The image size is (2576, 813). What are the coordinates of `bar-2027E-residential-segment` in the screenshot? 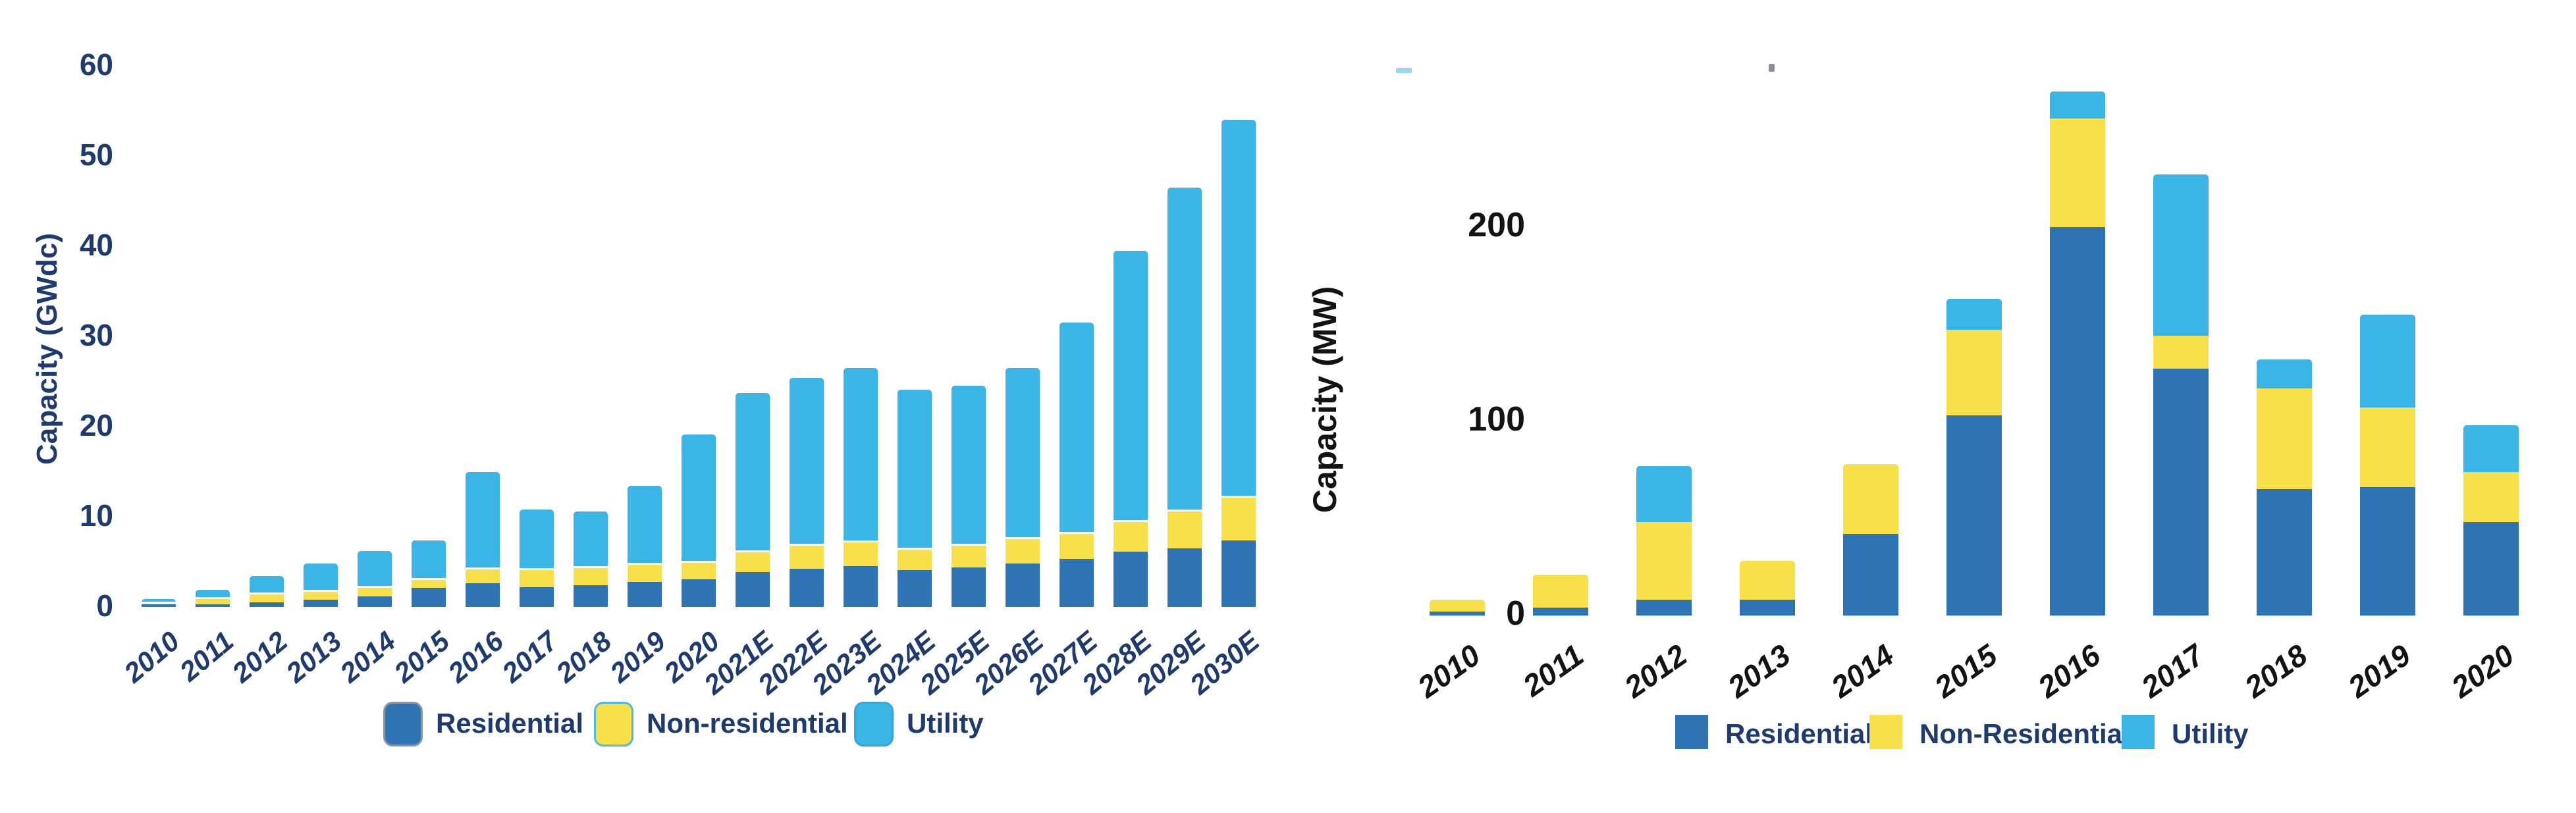 It's located at (1077, 583).